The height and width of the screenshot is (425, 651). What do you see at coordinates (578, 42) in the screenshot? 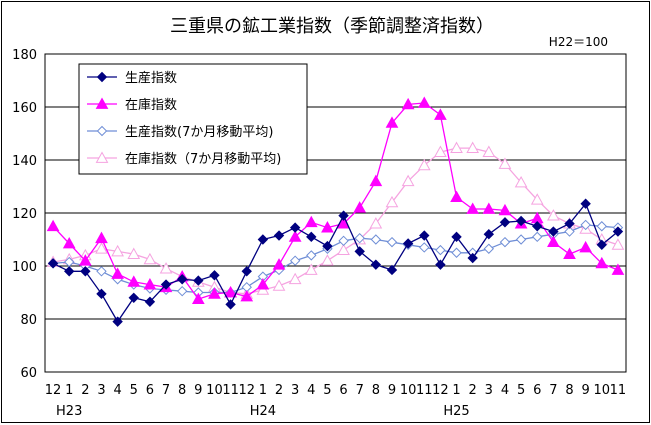
I see `base-year-note: H22＝100` at bounding box center [578, 42].